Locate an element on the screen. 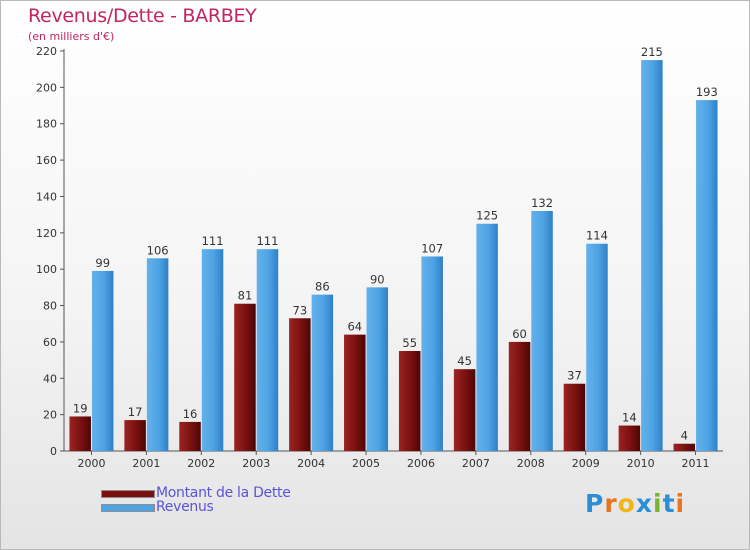 The width and height of the screenshot is (750, 550). data-label-dette: 16 is located at coordinates (190, 414).